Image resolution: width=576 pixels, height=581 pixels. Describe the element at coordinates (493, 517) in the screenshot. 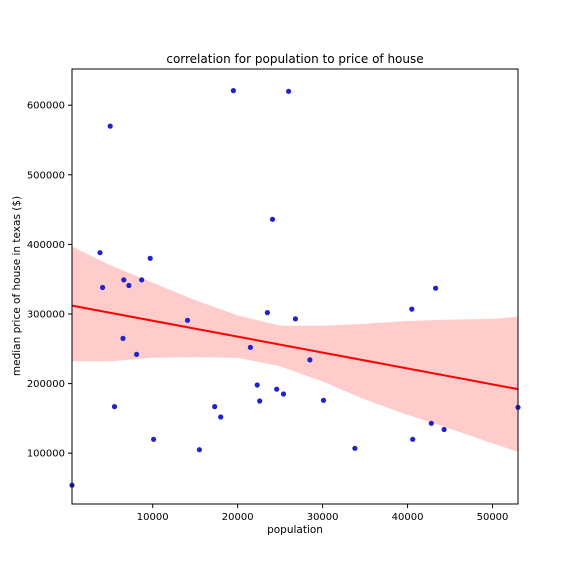

I see `x-tick-label: 50000` at that location.